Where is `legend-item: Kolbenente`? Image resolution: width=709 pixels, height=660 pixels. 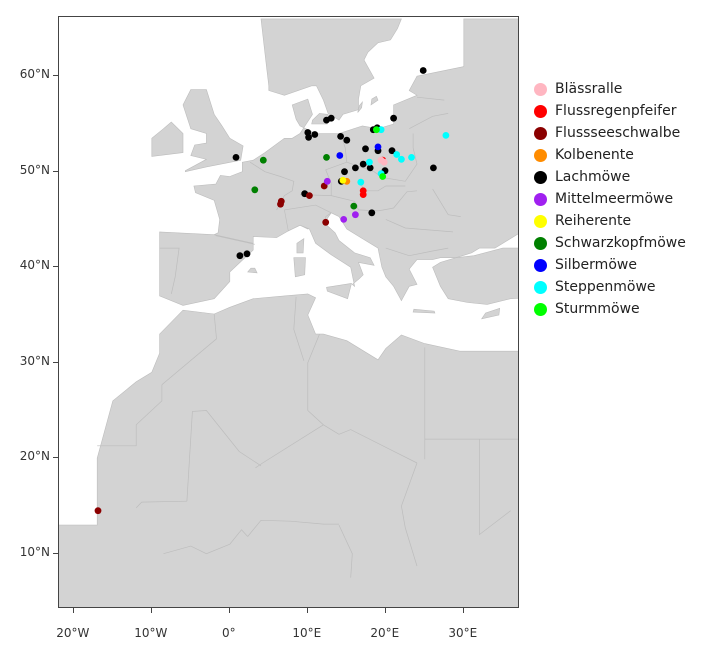 legend-item: Kolbenente is located at coordinates (610, 155).